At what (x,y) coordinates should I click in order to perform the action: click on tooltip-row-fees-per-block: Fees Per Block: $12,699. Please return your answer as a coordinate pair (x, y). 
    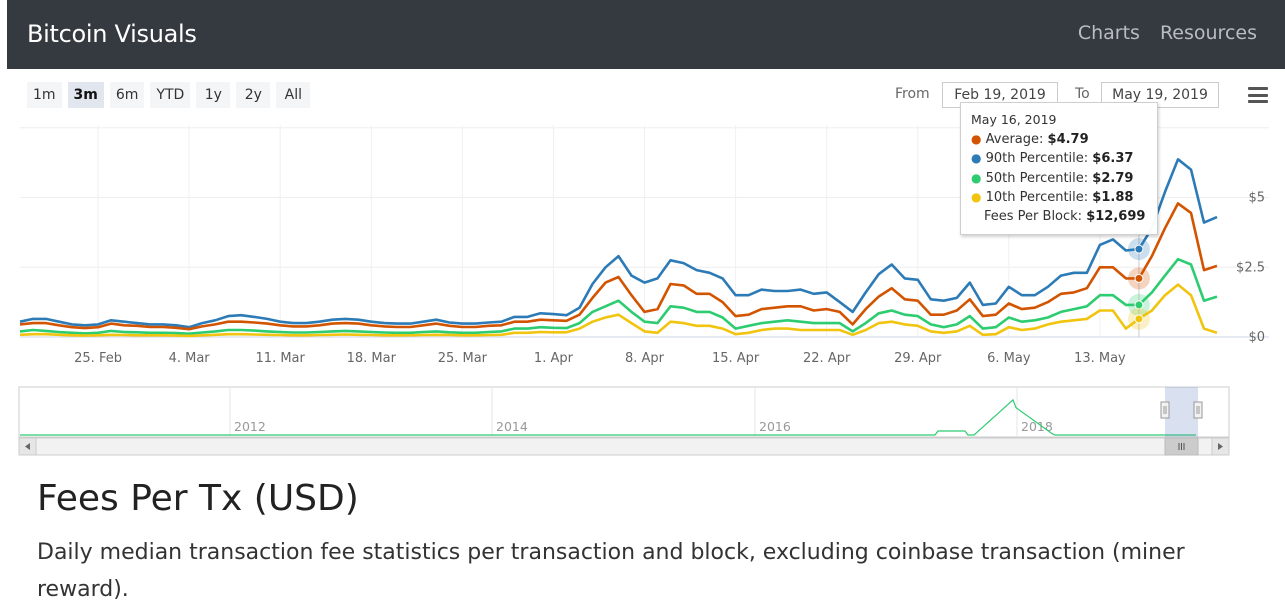
    Looking at the image, I should click on (1059, 217).